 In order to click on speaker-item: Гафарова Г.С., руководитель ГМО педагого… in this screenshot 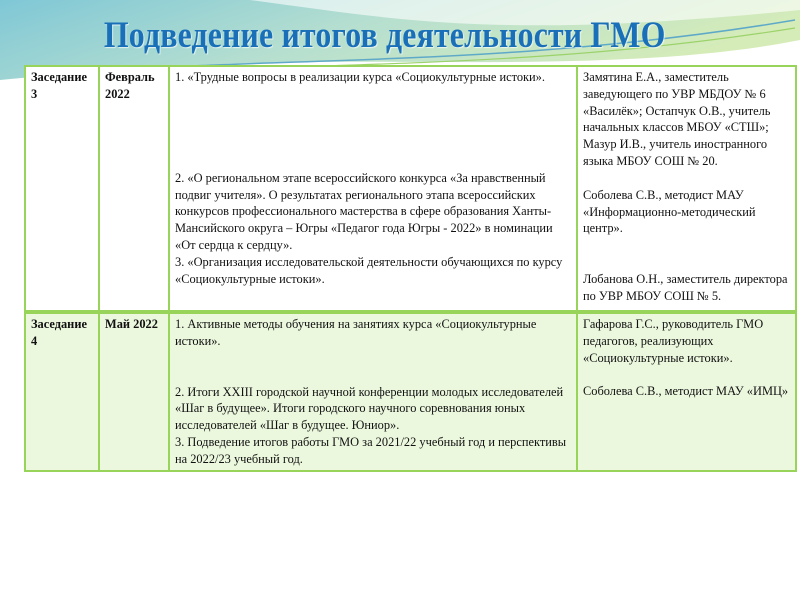, I will do `click(673, 341)`.